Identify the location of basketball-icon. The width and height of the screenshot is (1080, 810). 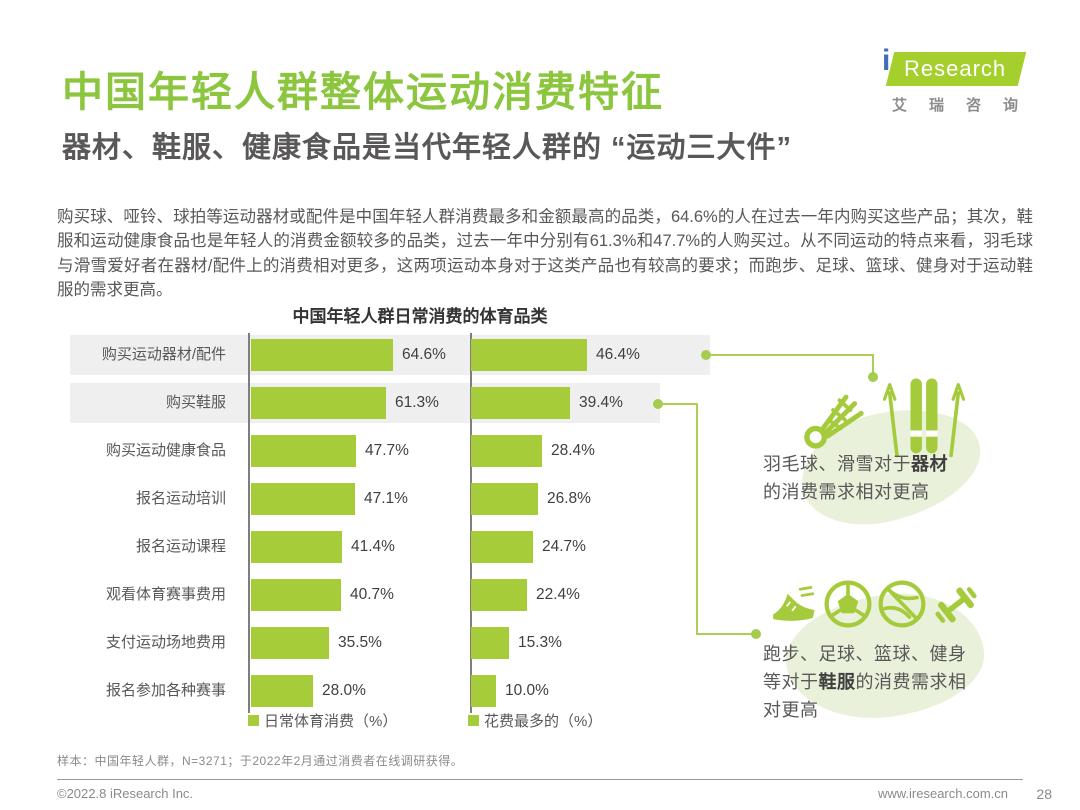
(902, 604).